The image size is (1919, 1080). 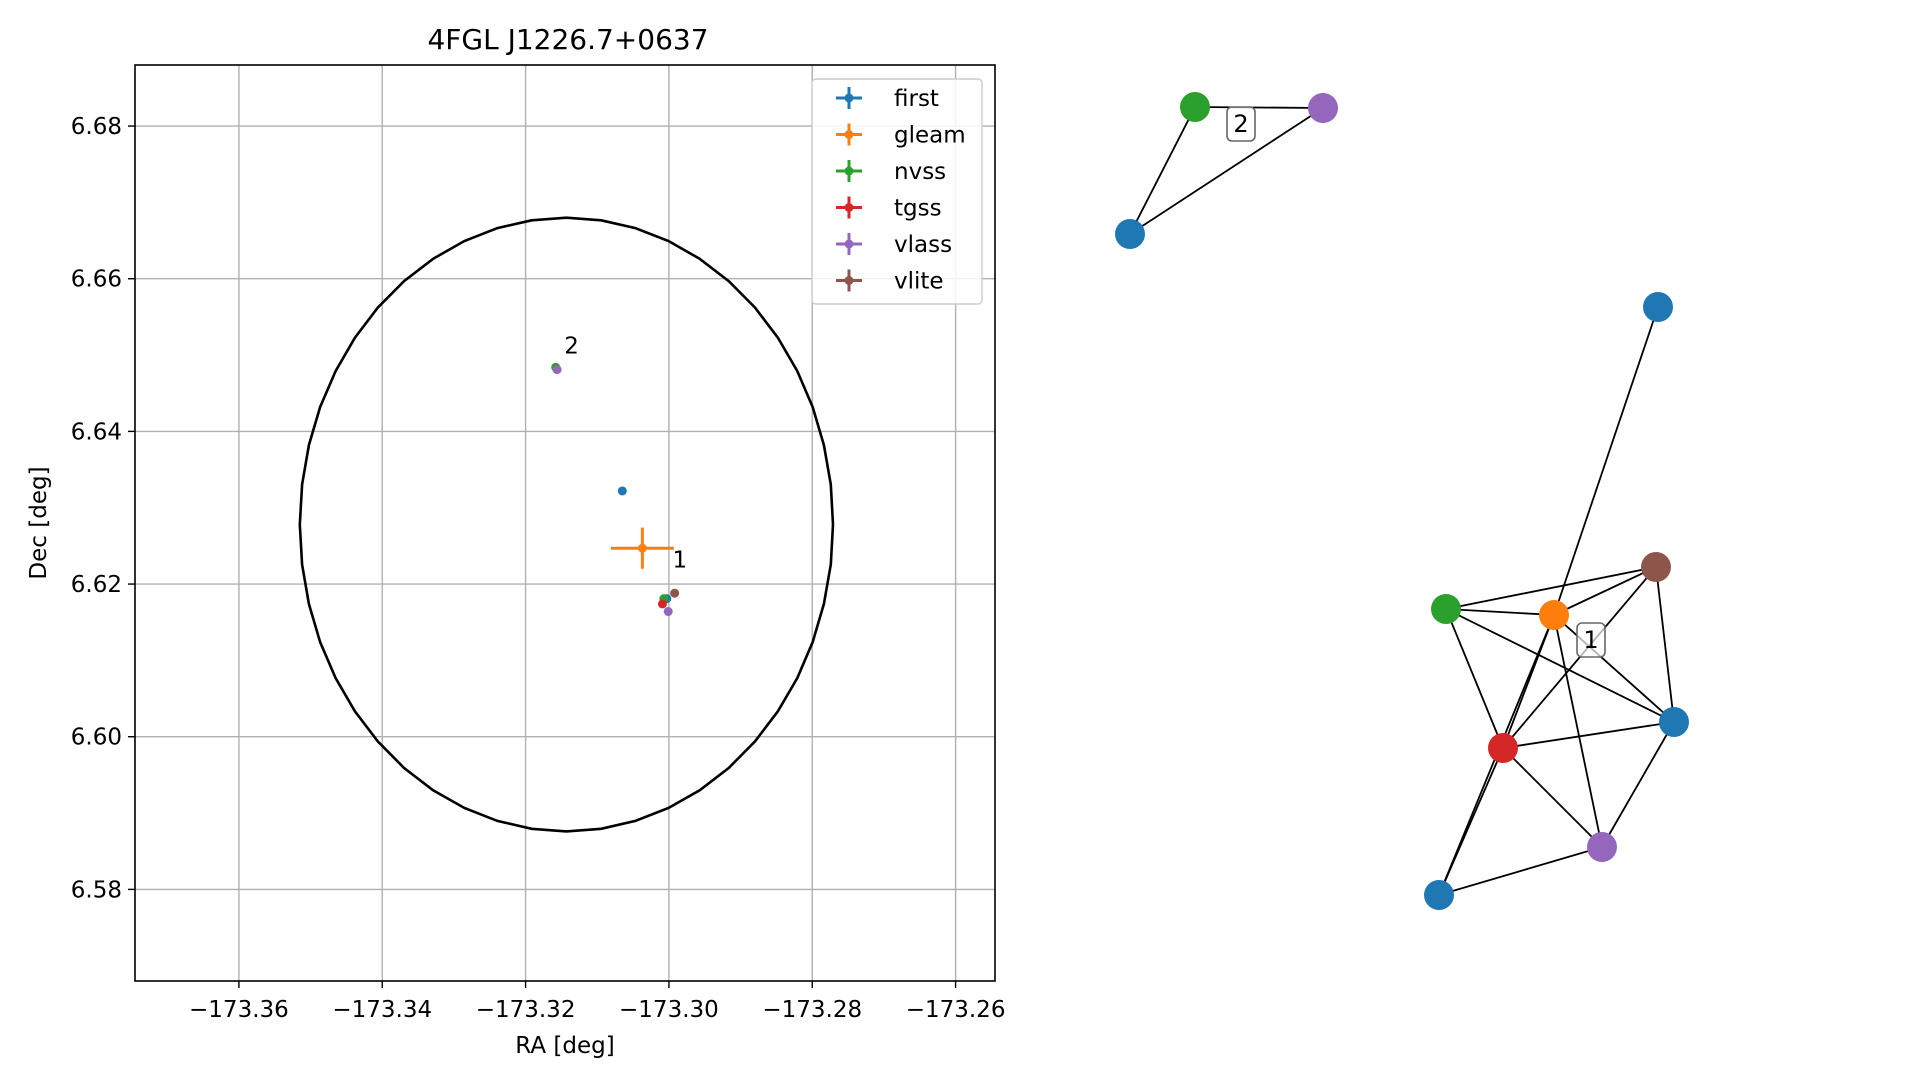 I want to click on legend-label: tgss, so click(x=918, y=209).